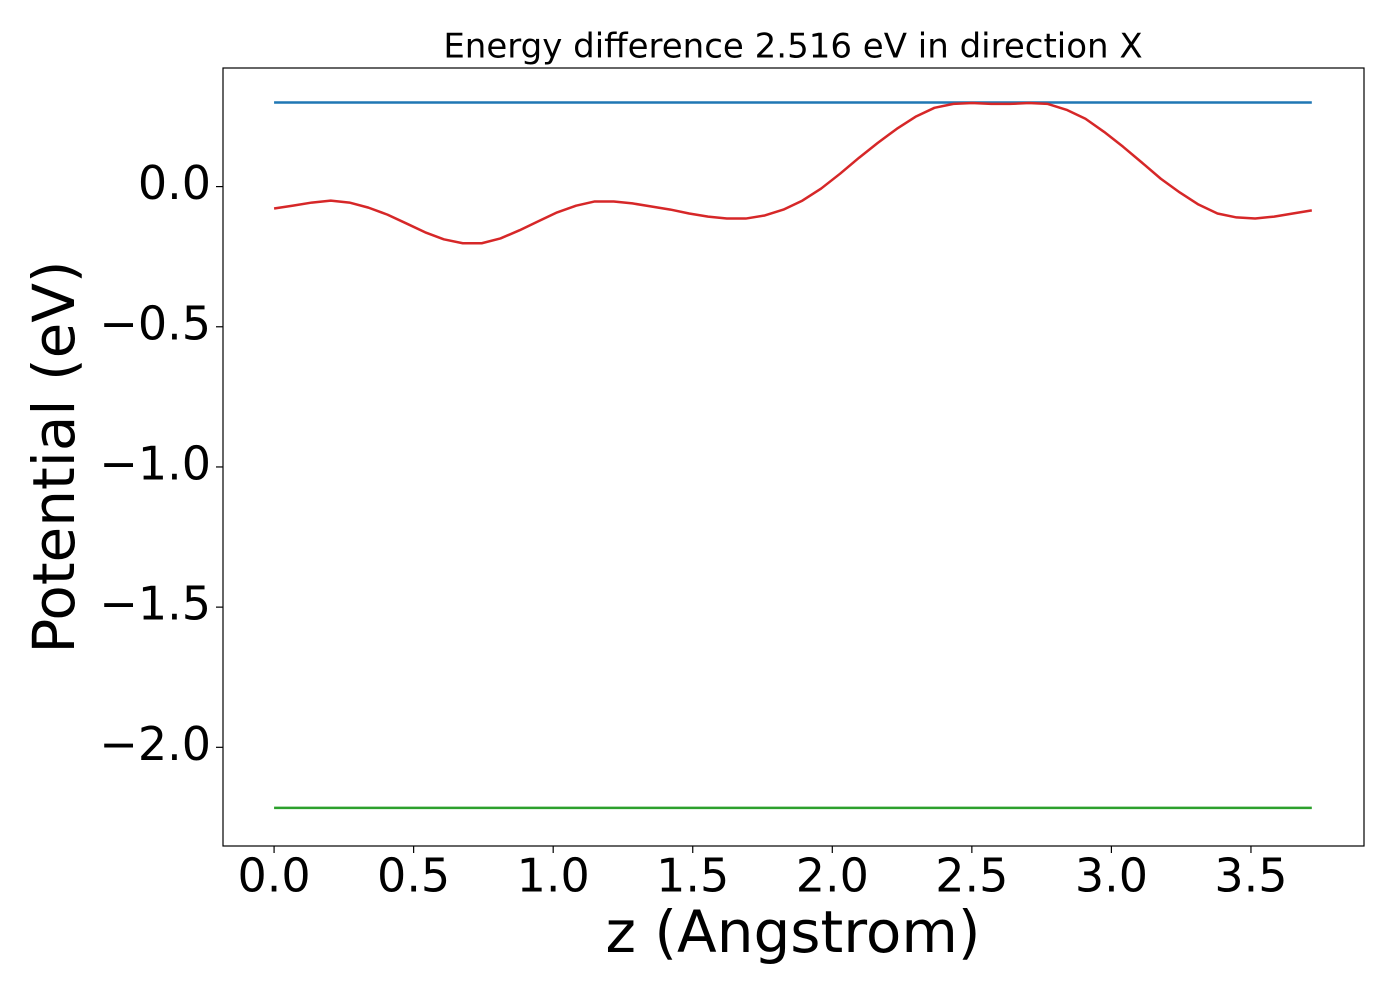  What do you see at coordinates (155, 604) in the screenshot?
I see `y-tick-label: −1.5` at bounding box center [155, 604].